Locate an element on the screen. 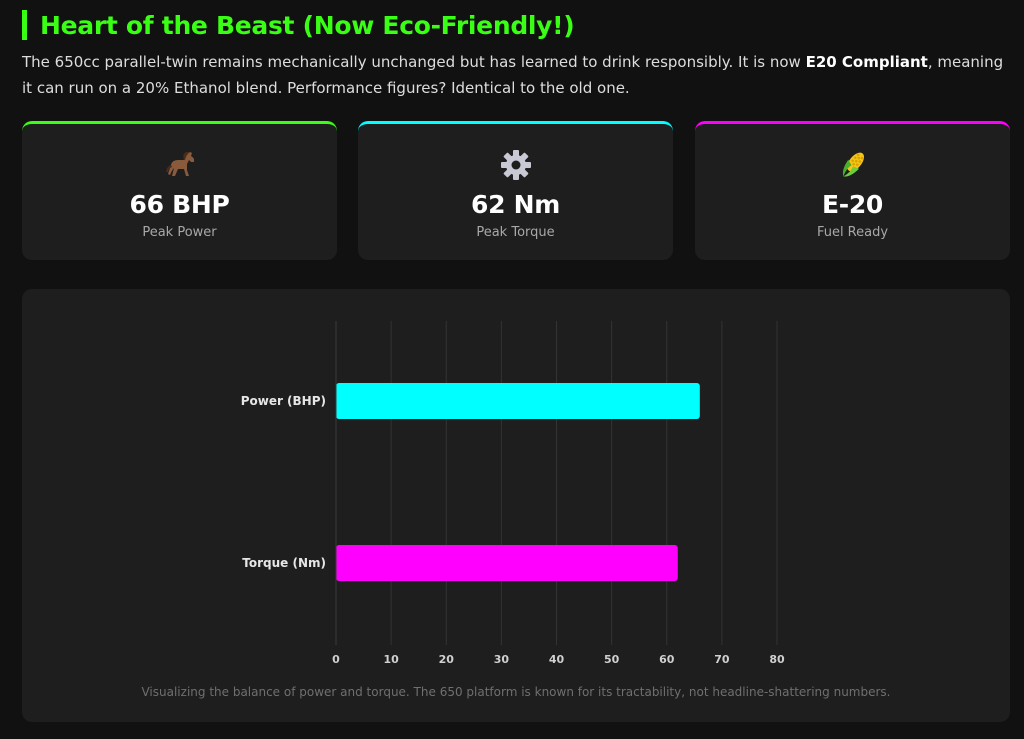 Image resolution: width=1024 pixels, height=739 pixels. x-tick-label: 20 is located at coordinates (447, 659).